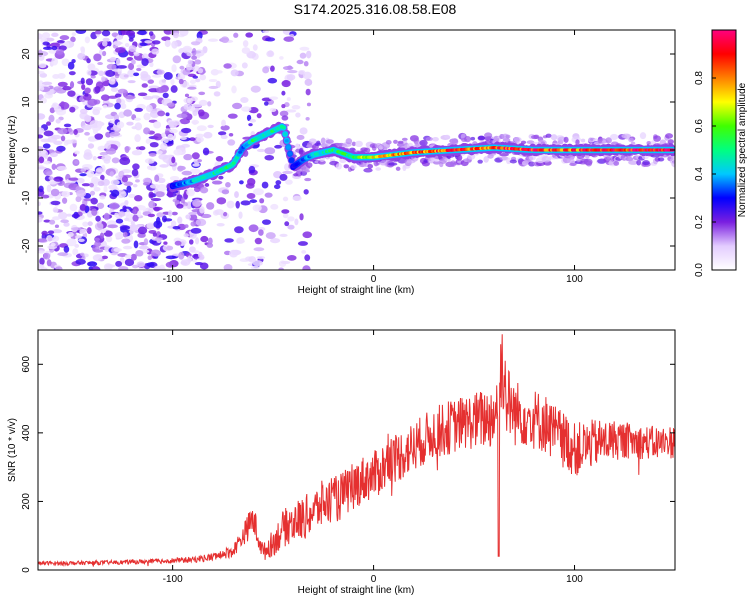 This screenshot has height=600, width=750. Describe the element at coordinates (574, 579) in the screenshot. I see `snr-x-tick-label: 100` at that location.